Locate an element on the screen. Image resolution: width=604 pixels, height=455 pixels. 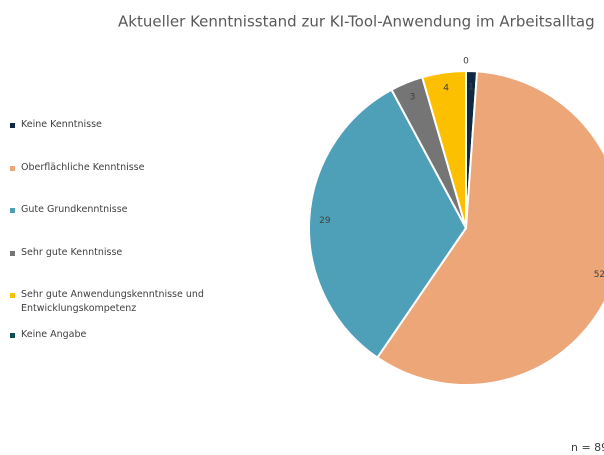
annotation: n = 89 is located at coordinates (587, 447).